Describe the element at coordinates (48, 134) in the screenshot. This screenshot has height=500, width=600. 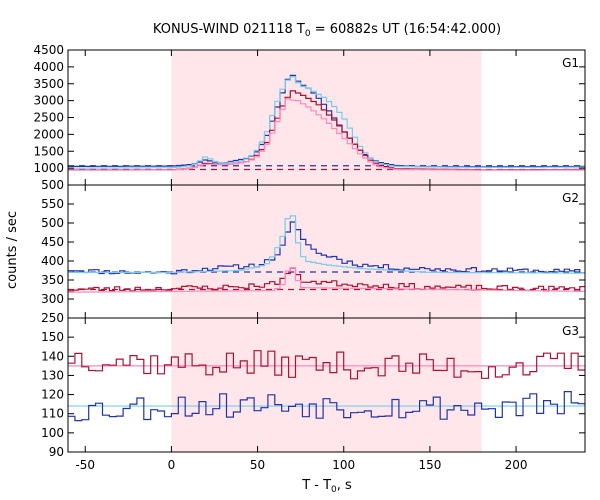
I see `y-tick-label: 2000` at that location.